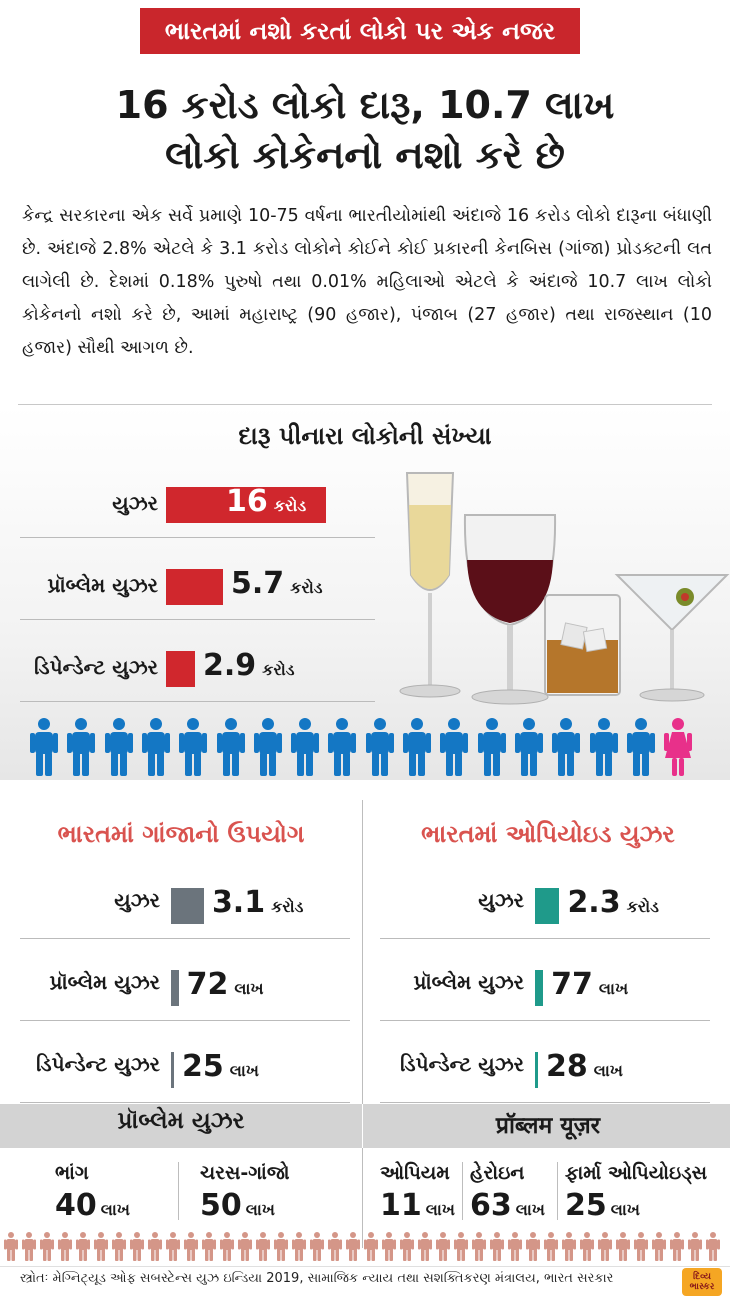  I want to click on stat-heroin-label: હેરોઇન, so click(497, 1173).